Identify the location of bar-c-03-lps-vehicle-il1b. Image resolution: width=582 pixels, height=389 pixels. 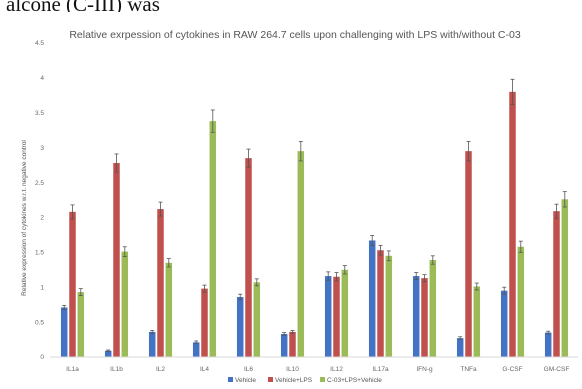
(125, 304).